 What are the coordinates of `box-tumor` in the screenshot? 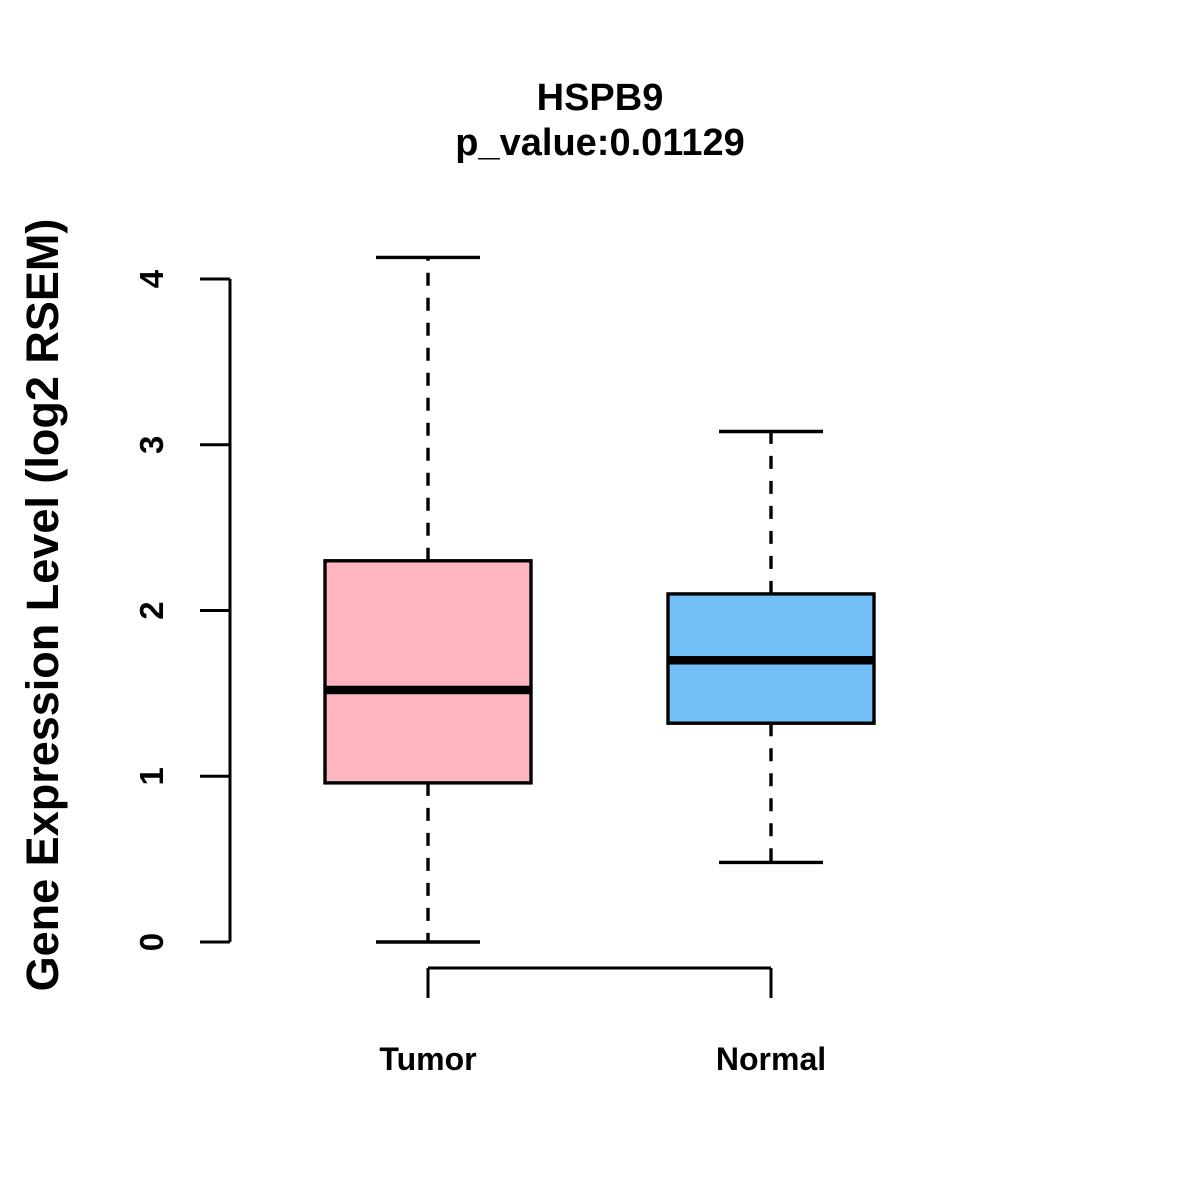 It's located at (428, 599).